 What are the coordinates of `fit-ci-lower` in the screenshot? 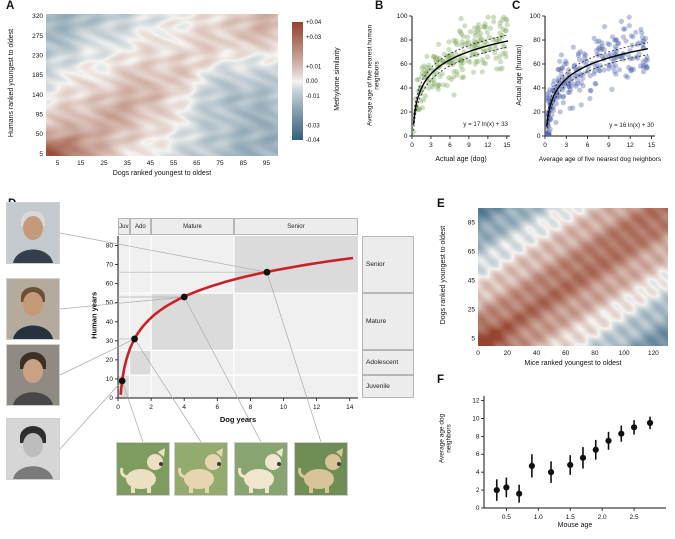 It's located at (597, 93).